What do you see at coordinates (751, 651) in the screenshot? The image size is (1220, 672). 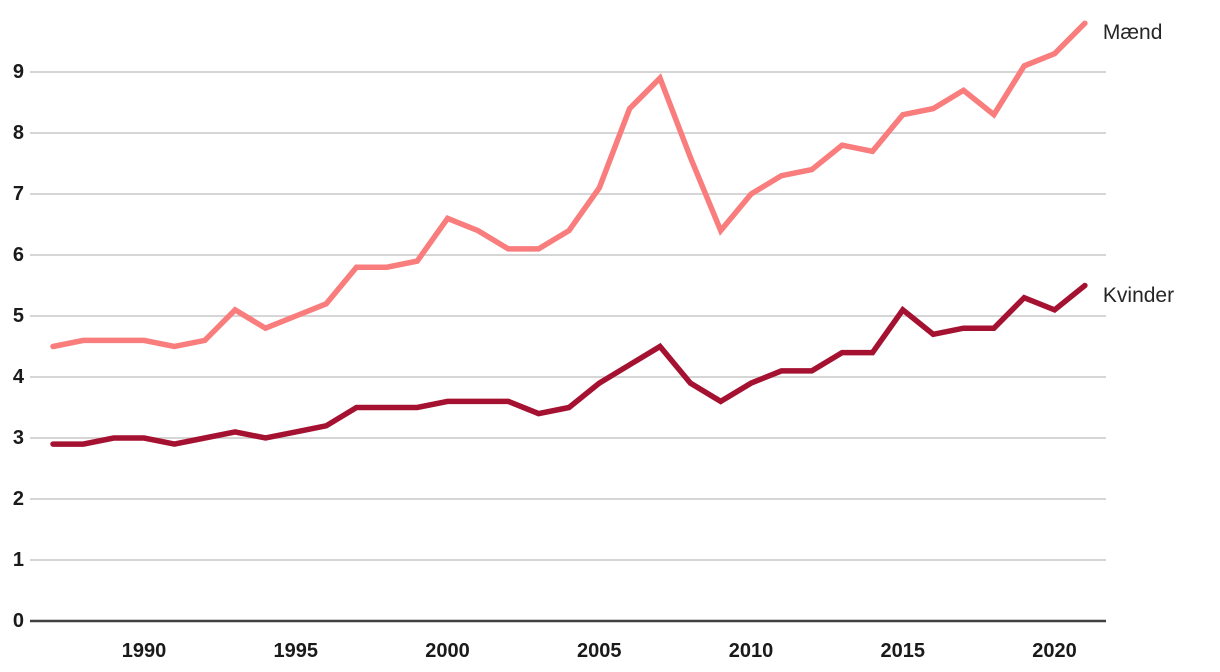 I see `x-tick-label: 2010` at bounding box center [751, 651].